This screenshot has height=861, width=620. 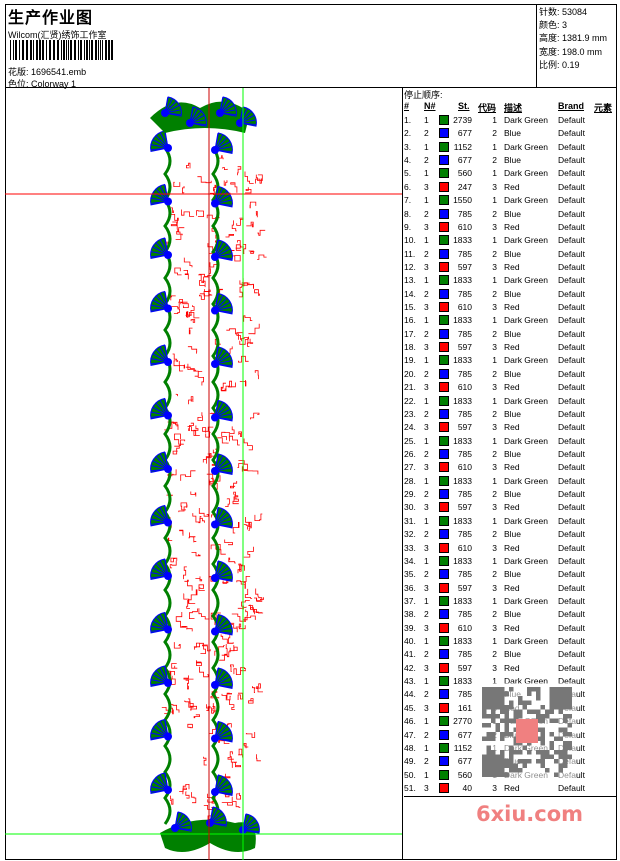 What do you see at coordinates (464, 266) in the screenshot?
I see `row-stitches: 597` at bounding box center [464, 266].